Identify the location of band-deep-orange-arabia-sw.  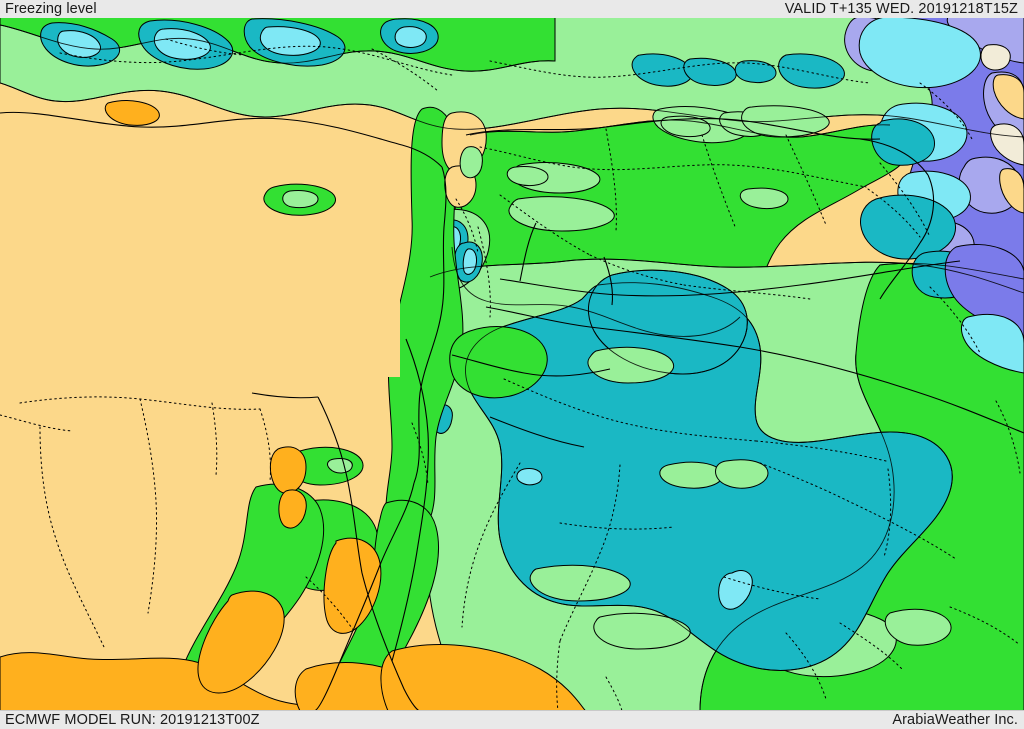
(241, 642).